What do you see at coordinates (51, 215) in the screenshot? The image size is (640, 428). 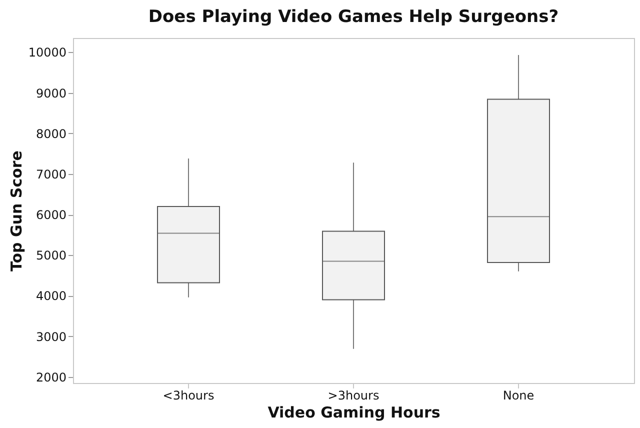 I see `y-tick-label: 6000` at bounding box center [51, 215].